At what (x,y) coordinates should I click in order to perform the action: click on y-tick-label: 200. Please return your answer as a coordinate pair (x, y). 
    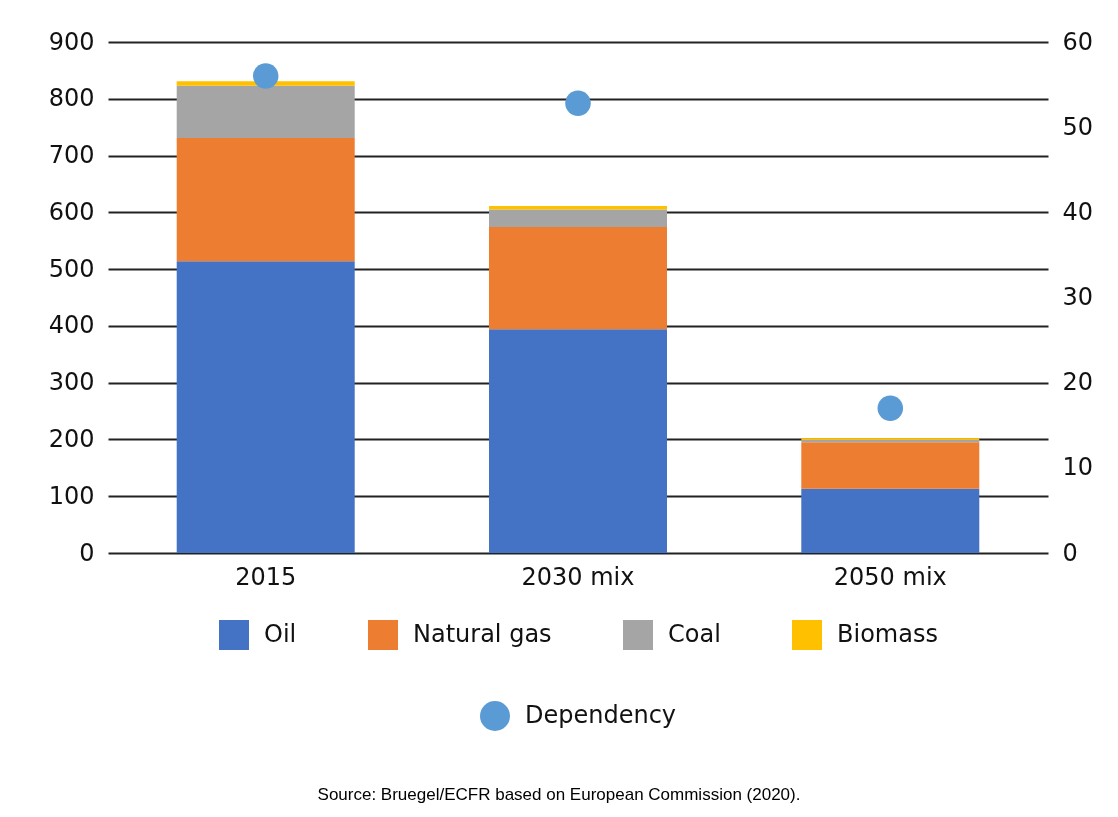
    Looking at the image, I should click on (71, 438).